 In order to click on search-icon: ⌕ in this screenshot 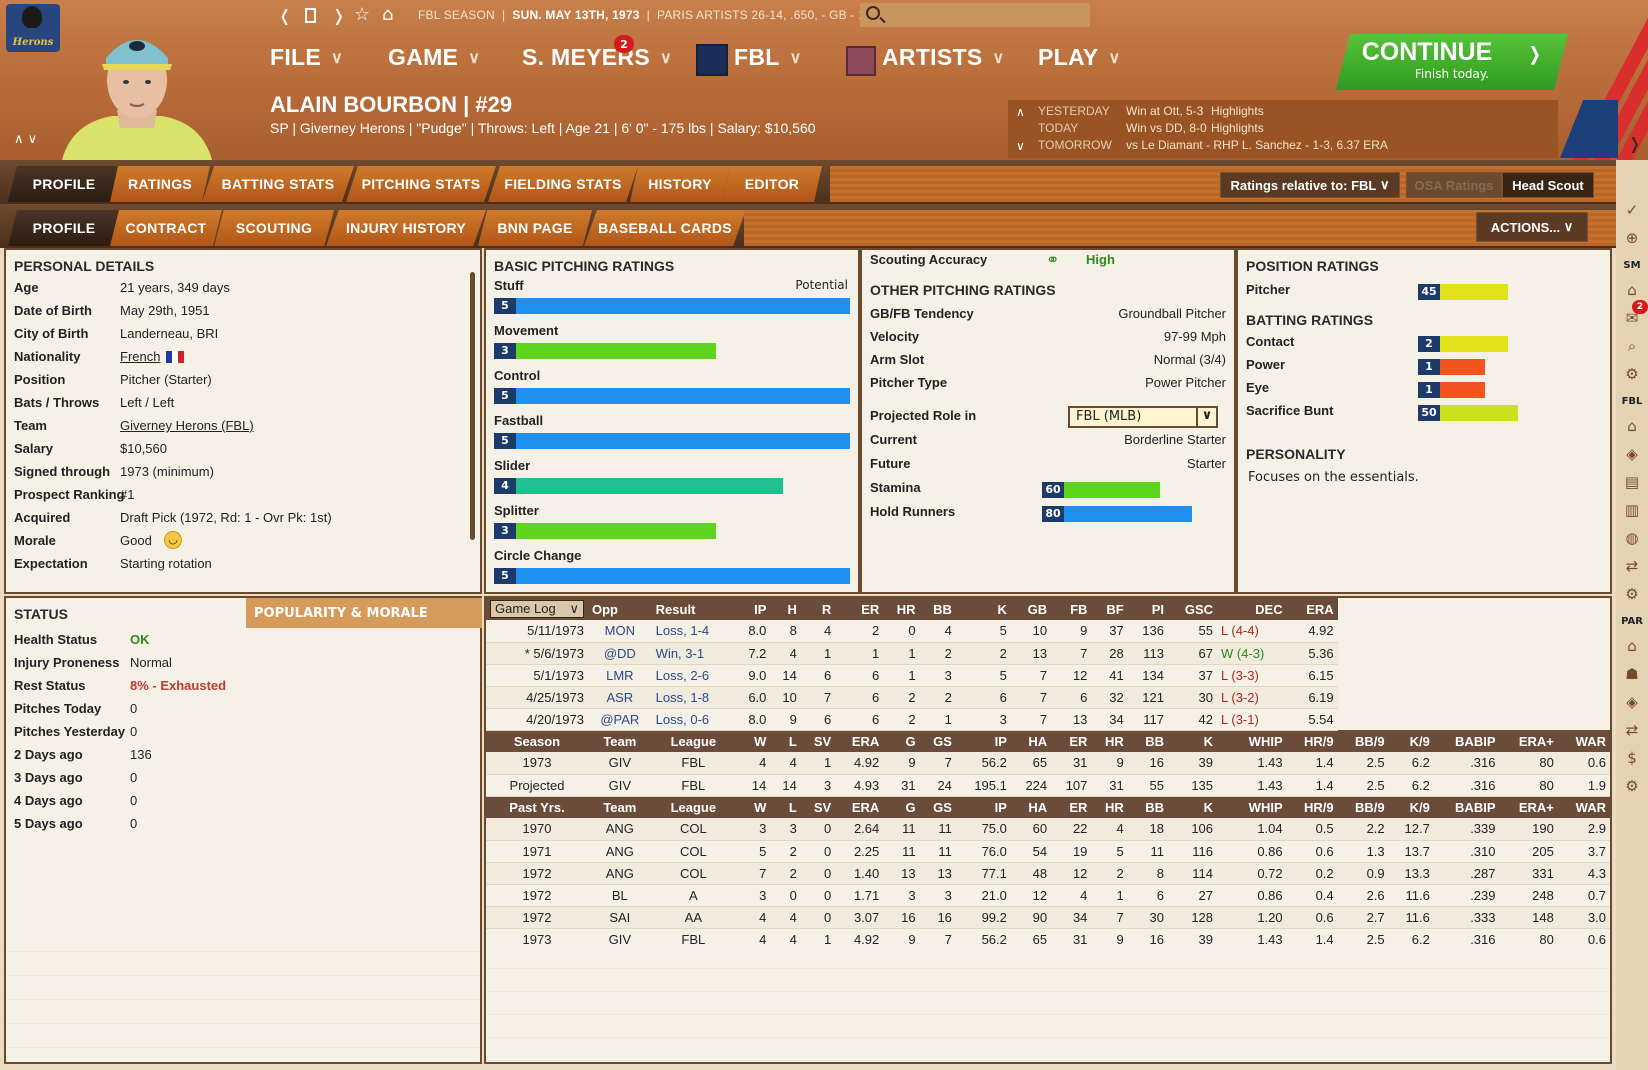, I will do `click(1632, 346)`.